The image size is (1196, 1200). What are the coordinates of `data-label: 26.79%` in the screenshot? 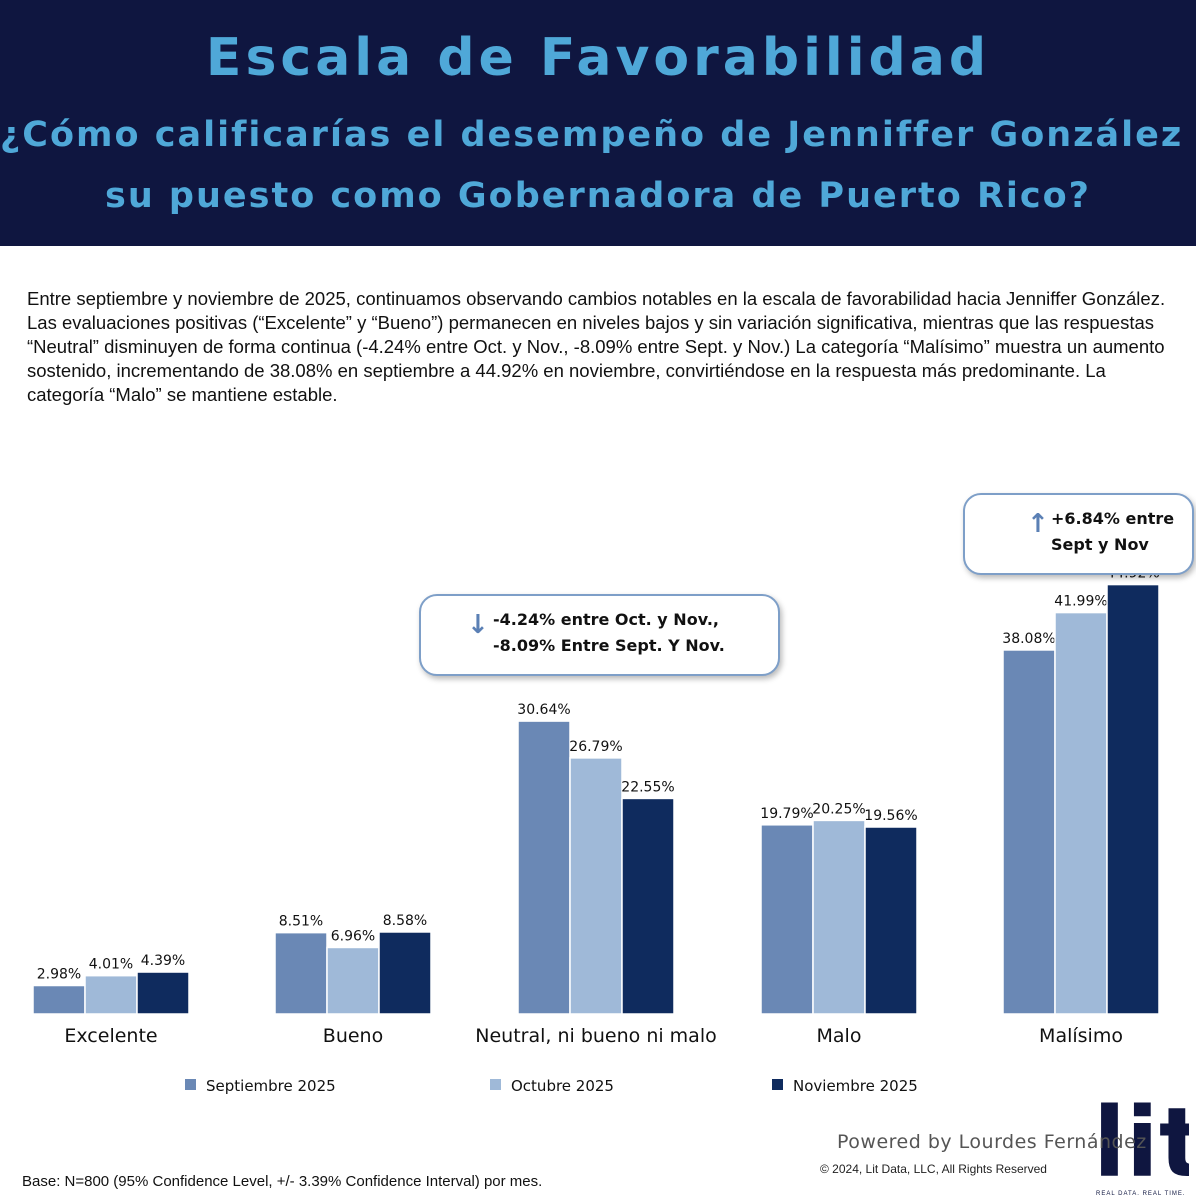 It's located at (595, 747).